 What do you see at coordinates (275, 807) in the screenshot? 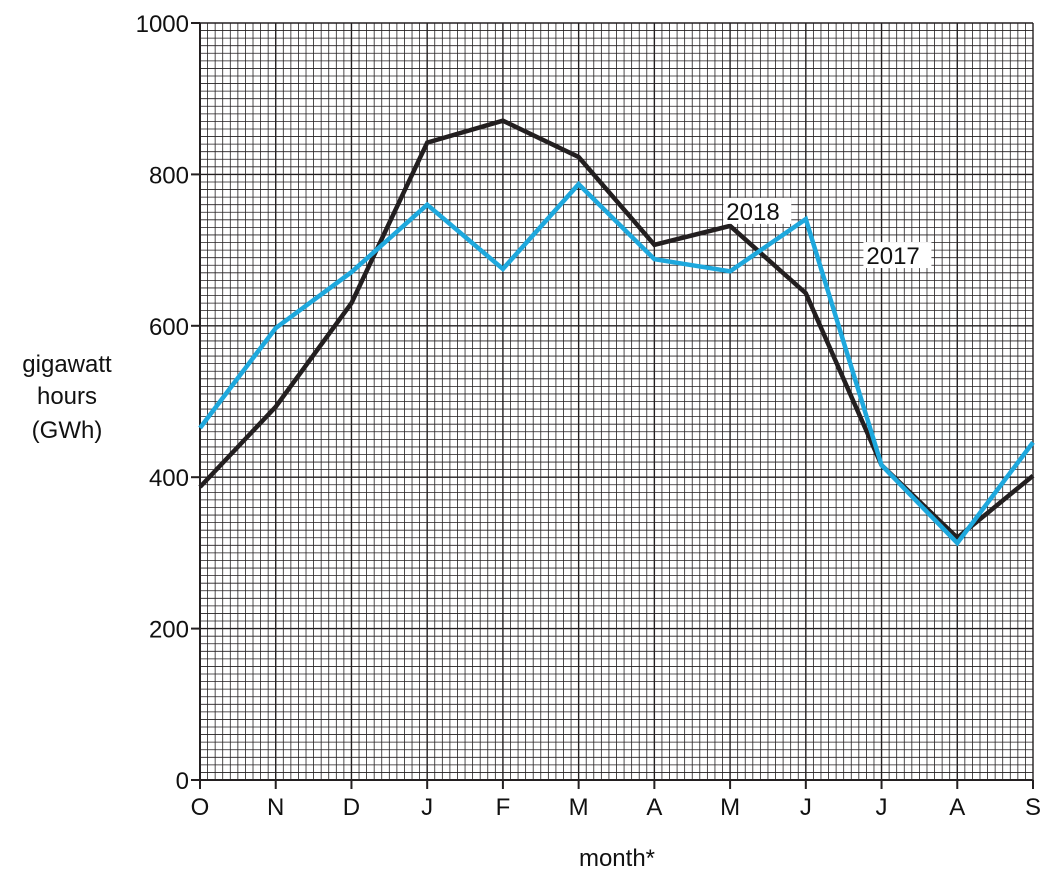
I see `x-tick-label: N` at bounding box center [275, 807].